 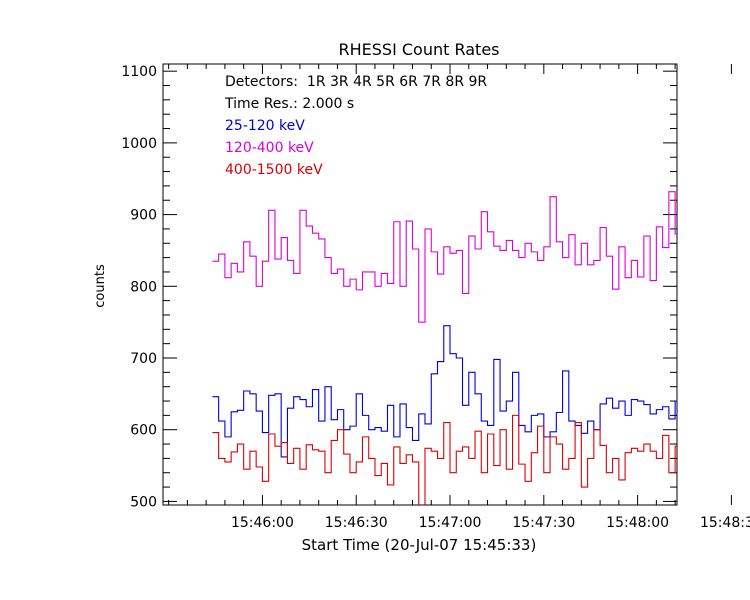 I want to click on detectors-label: Detectors: 1R 3R 4R 5R 6R 7R 8R 9R, so click(x=356, y=82).